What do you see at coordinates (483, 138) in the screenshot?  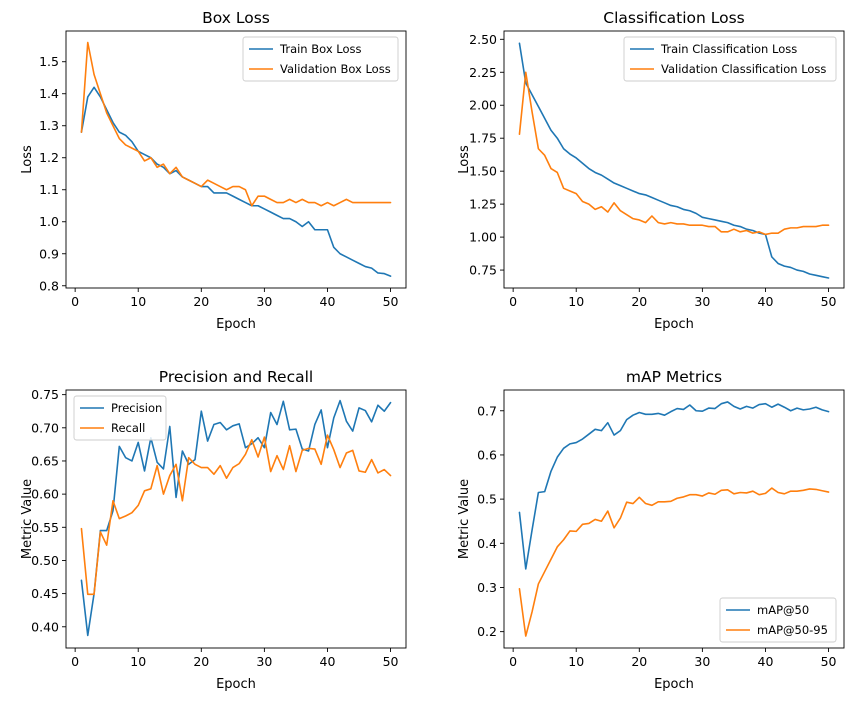 I see `y-tick-label: 1.75` at bounding box center [483, 138].